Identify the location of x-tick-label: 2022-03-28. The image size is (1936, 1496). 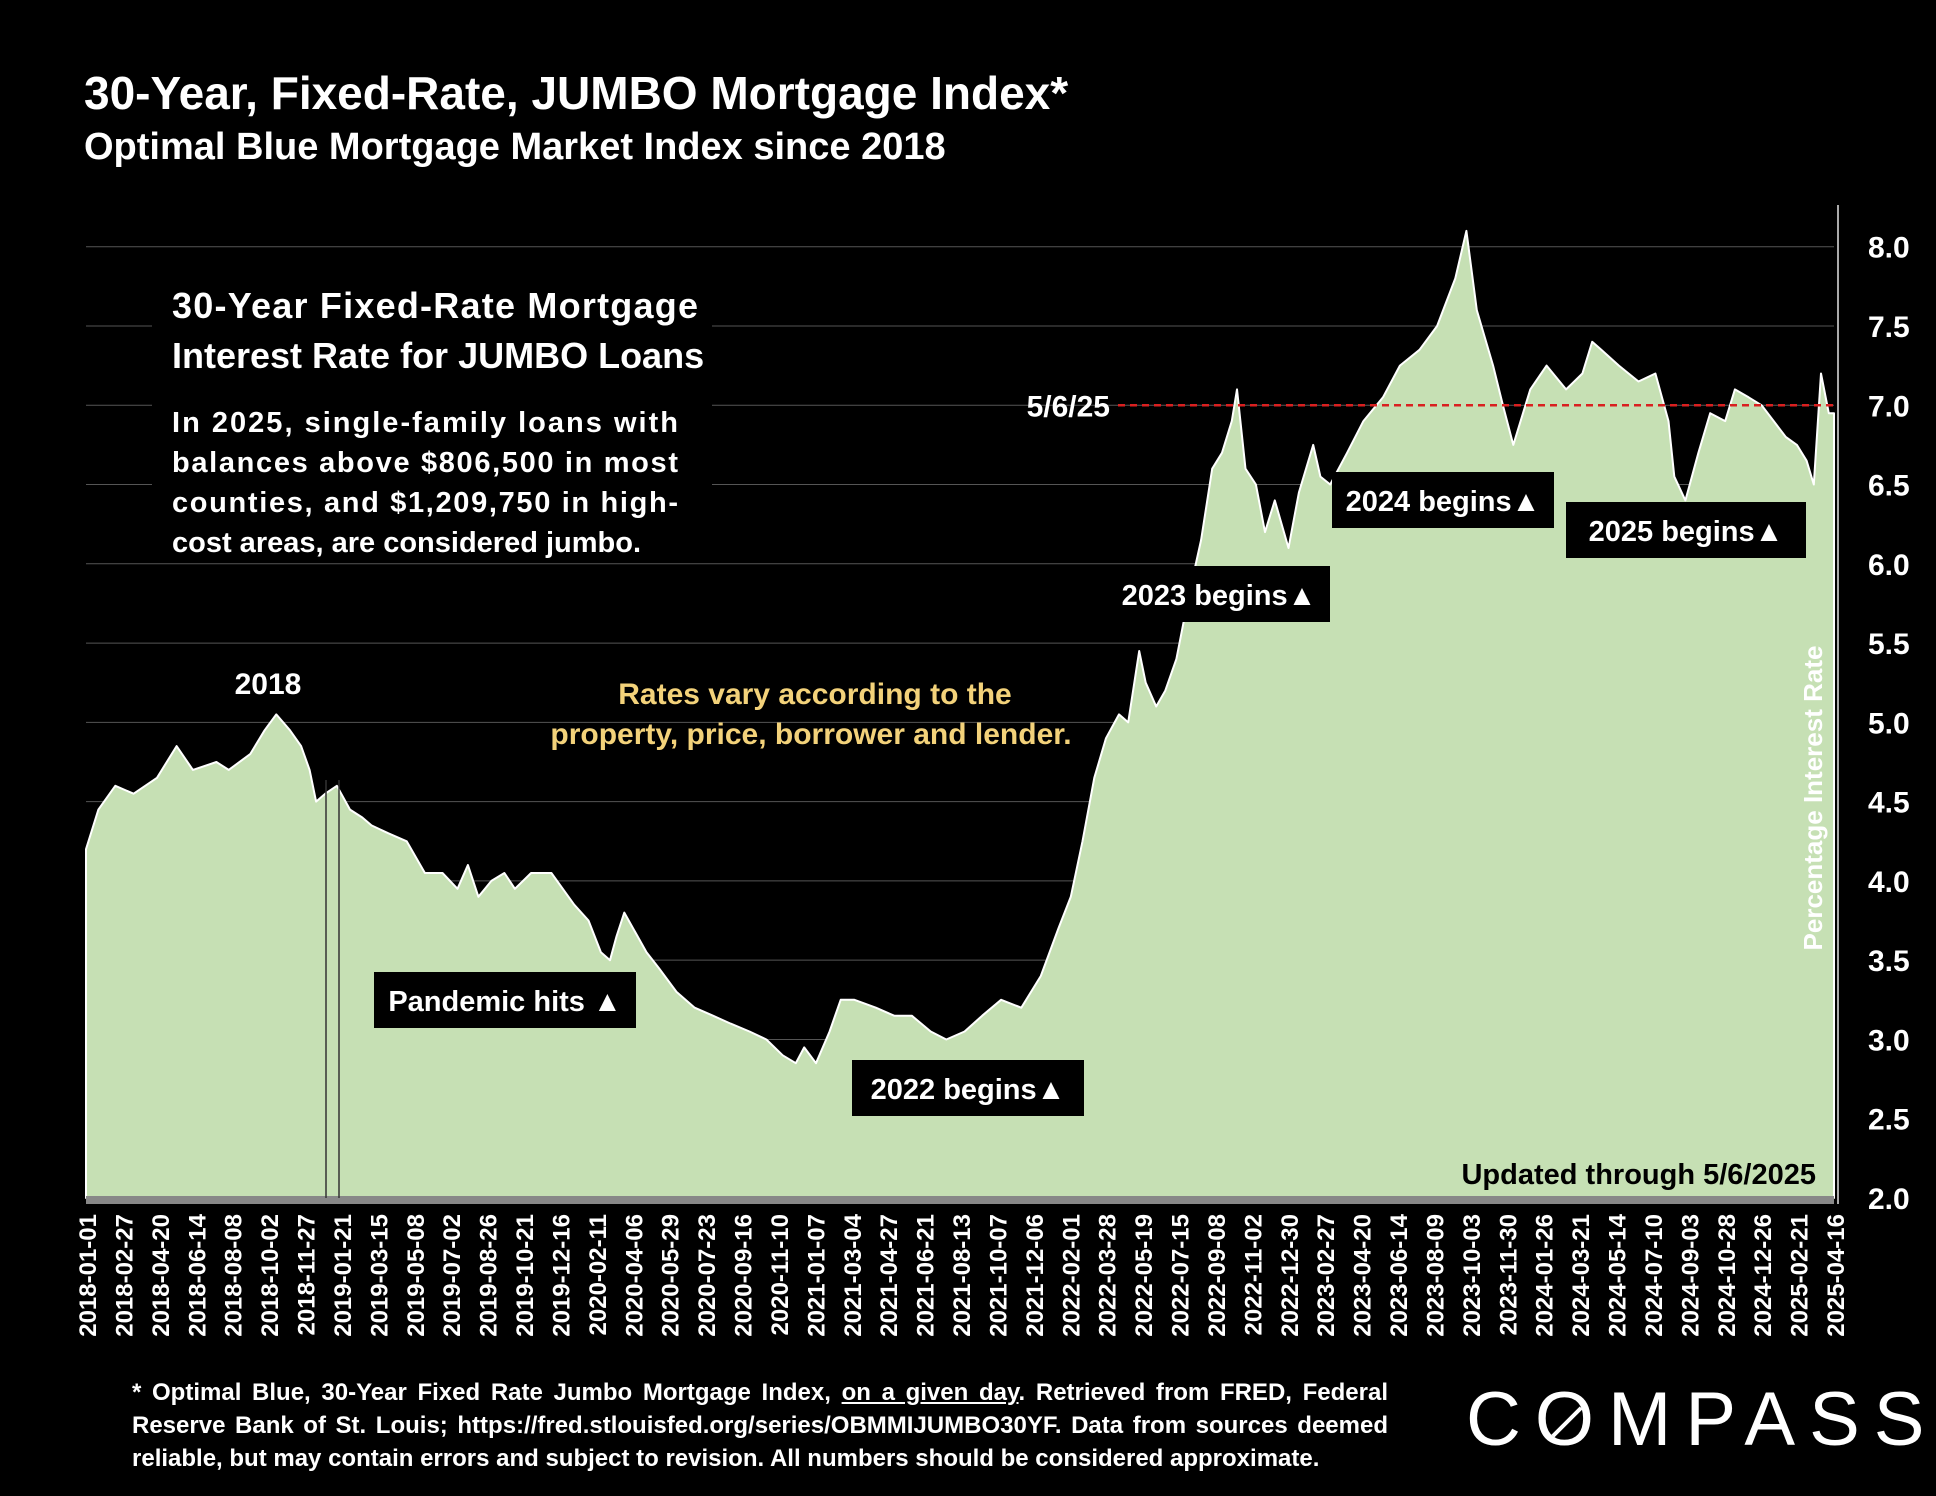
(1108, 1275).